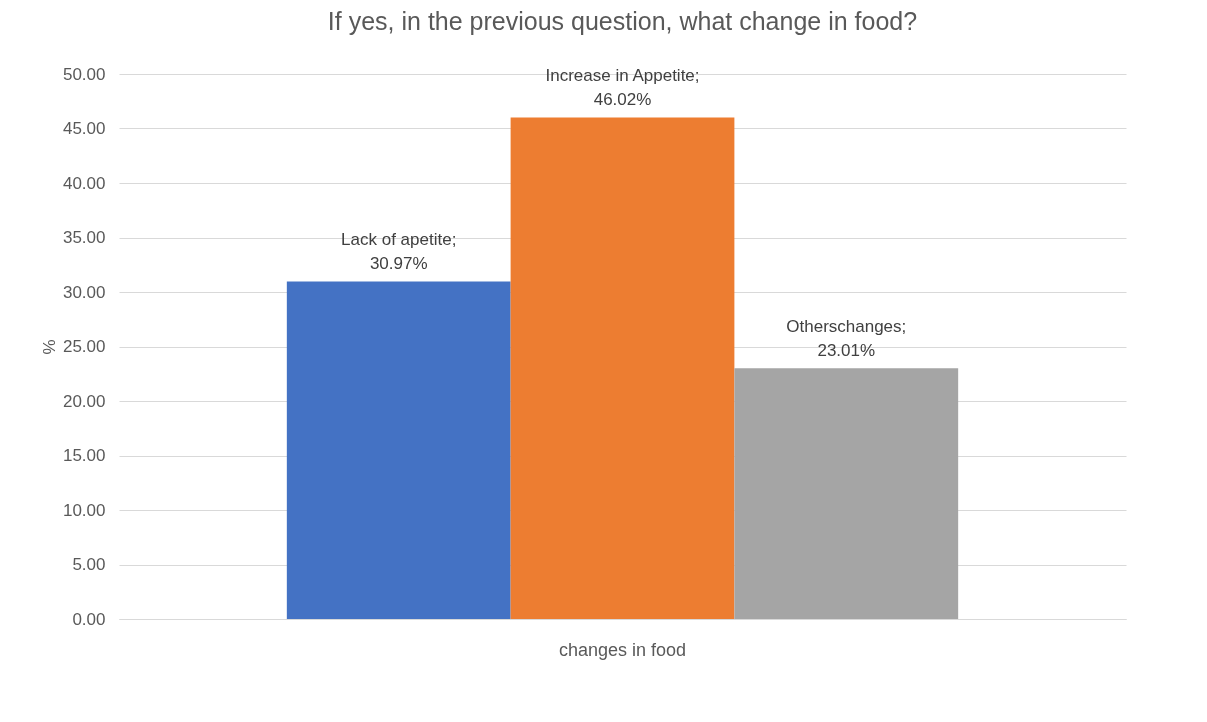  Describe the element at coordinates (84, 292) in the screenshot. I see `y-tick-label: 30.00` at that location.